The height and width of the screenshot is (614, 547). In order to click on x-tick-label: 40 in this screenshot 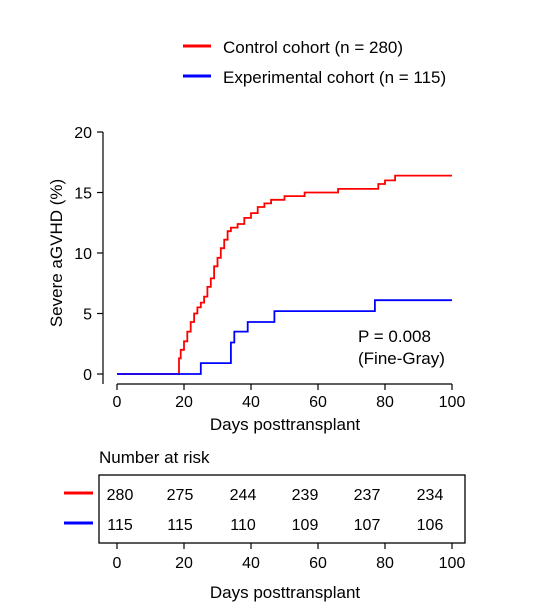, I will do `click(251, 402)`.